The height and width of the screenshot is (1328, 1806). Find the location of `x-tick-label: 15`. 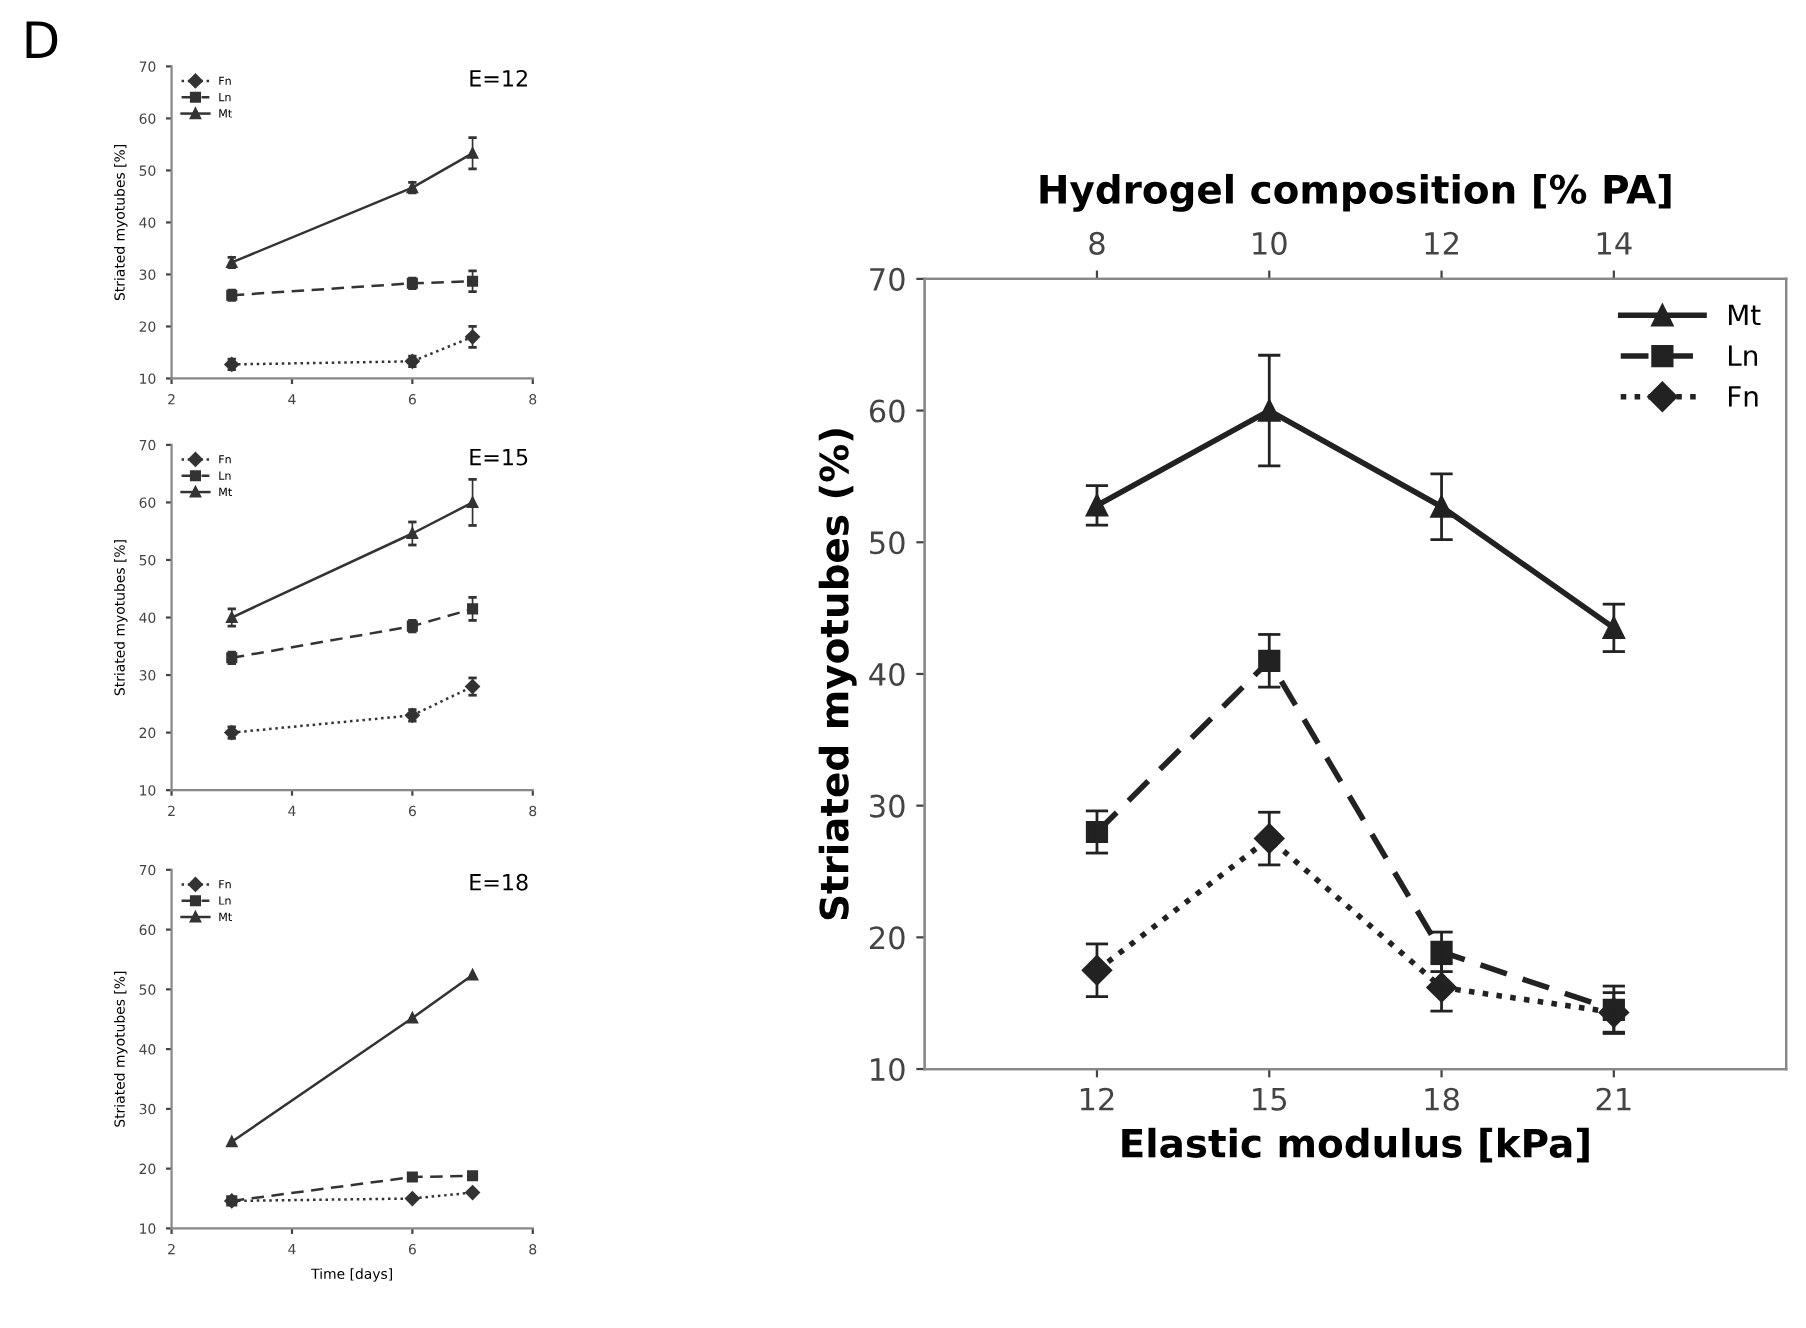

x-tick-label: 15 is located at coordinates (1270, 1099).